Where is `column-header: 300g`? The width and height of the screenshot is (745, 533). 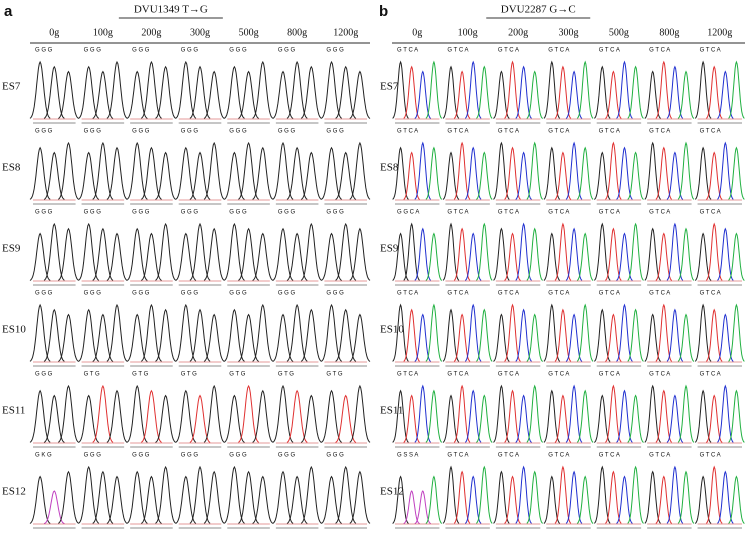 column-header: 300g is located at coordinates (200, 32).